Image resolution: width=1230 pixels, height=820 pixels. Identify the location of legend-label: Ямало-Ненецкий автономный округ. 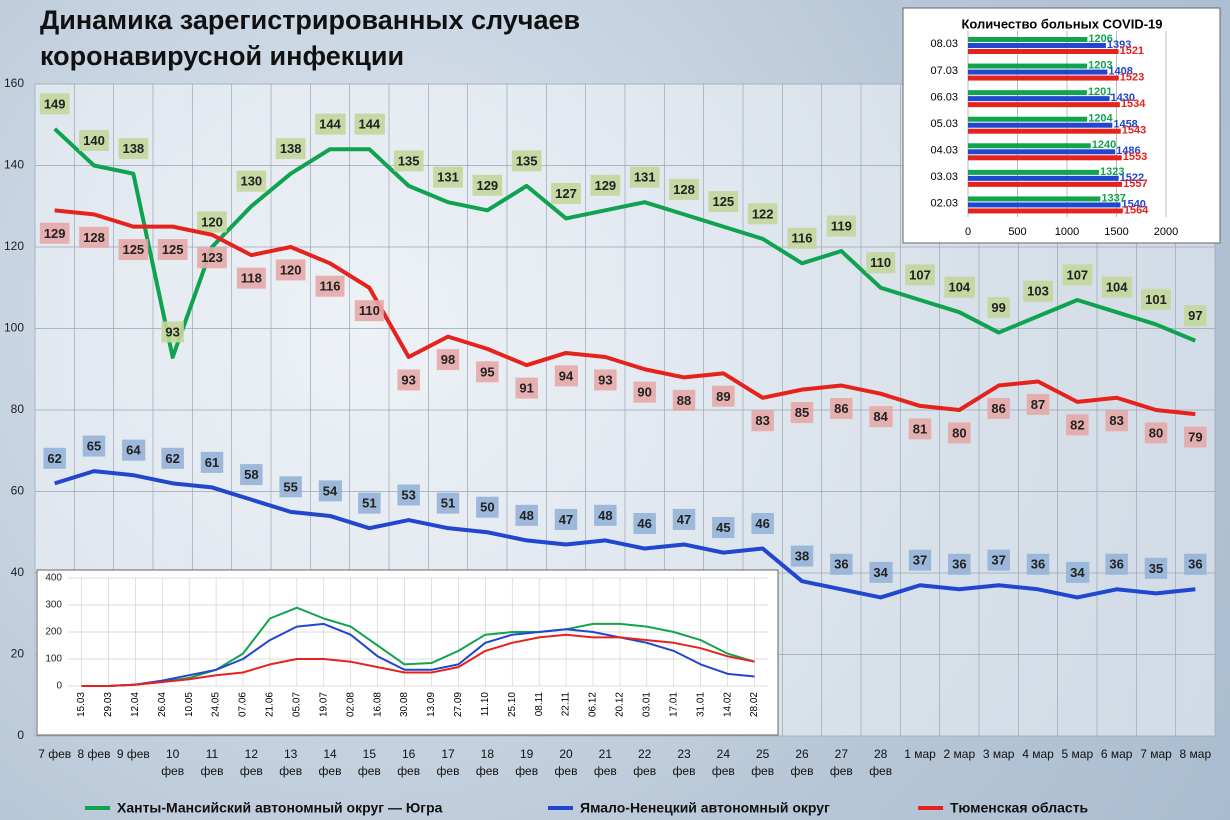
(705, 808).